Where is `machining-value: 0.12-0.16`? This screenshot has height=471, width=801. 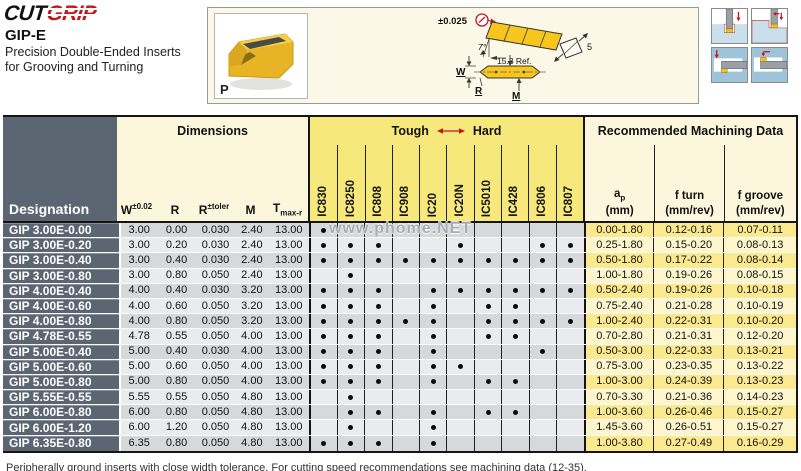 machining-value: 0.12-0.16 is located at coordinates (688, 230).